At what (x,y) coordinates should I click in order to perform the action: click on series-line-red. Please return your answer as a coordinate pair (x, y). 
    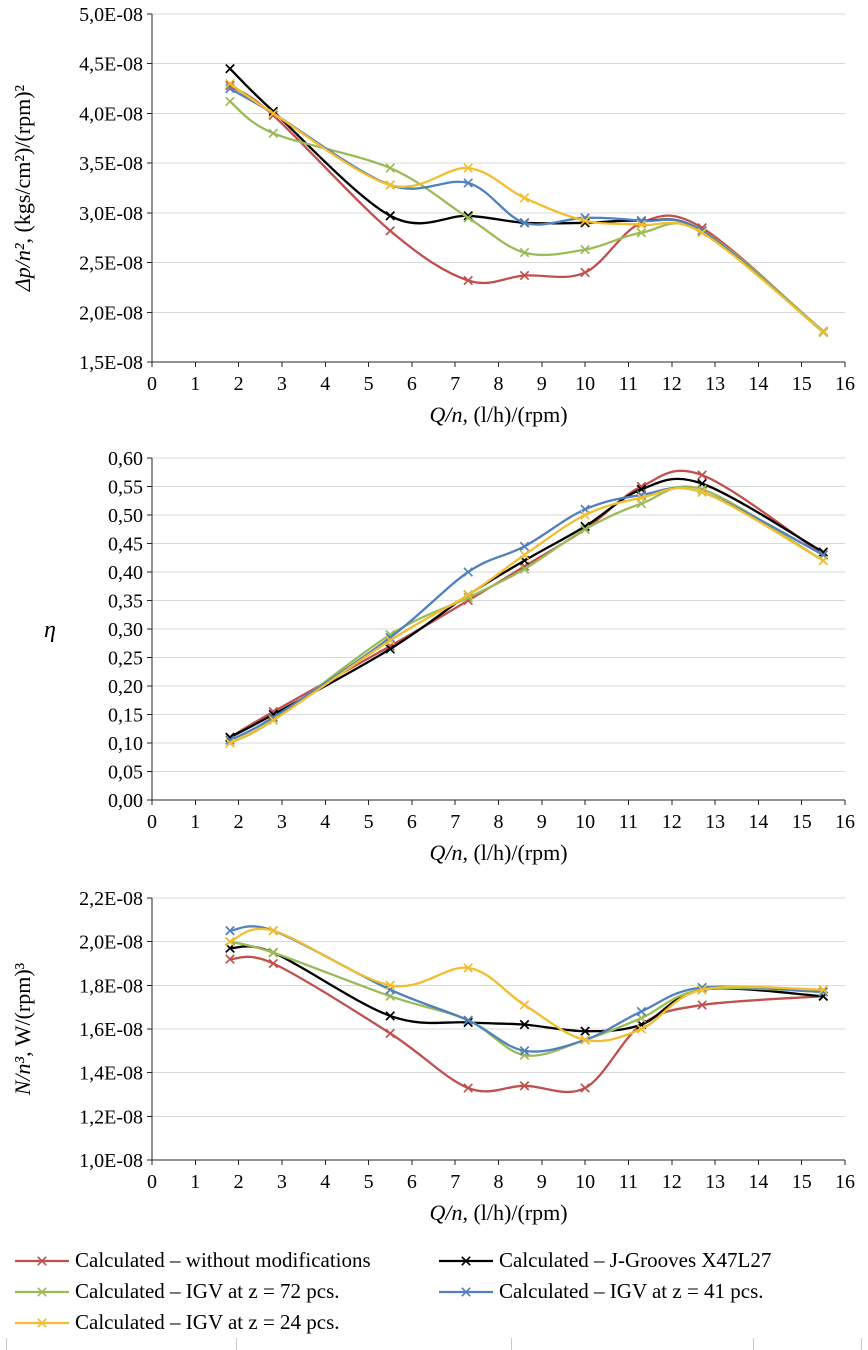
    Looking at the image, I should click on (526, 604).